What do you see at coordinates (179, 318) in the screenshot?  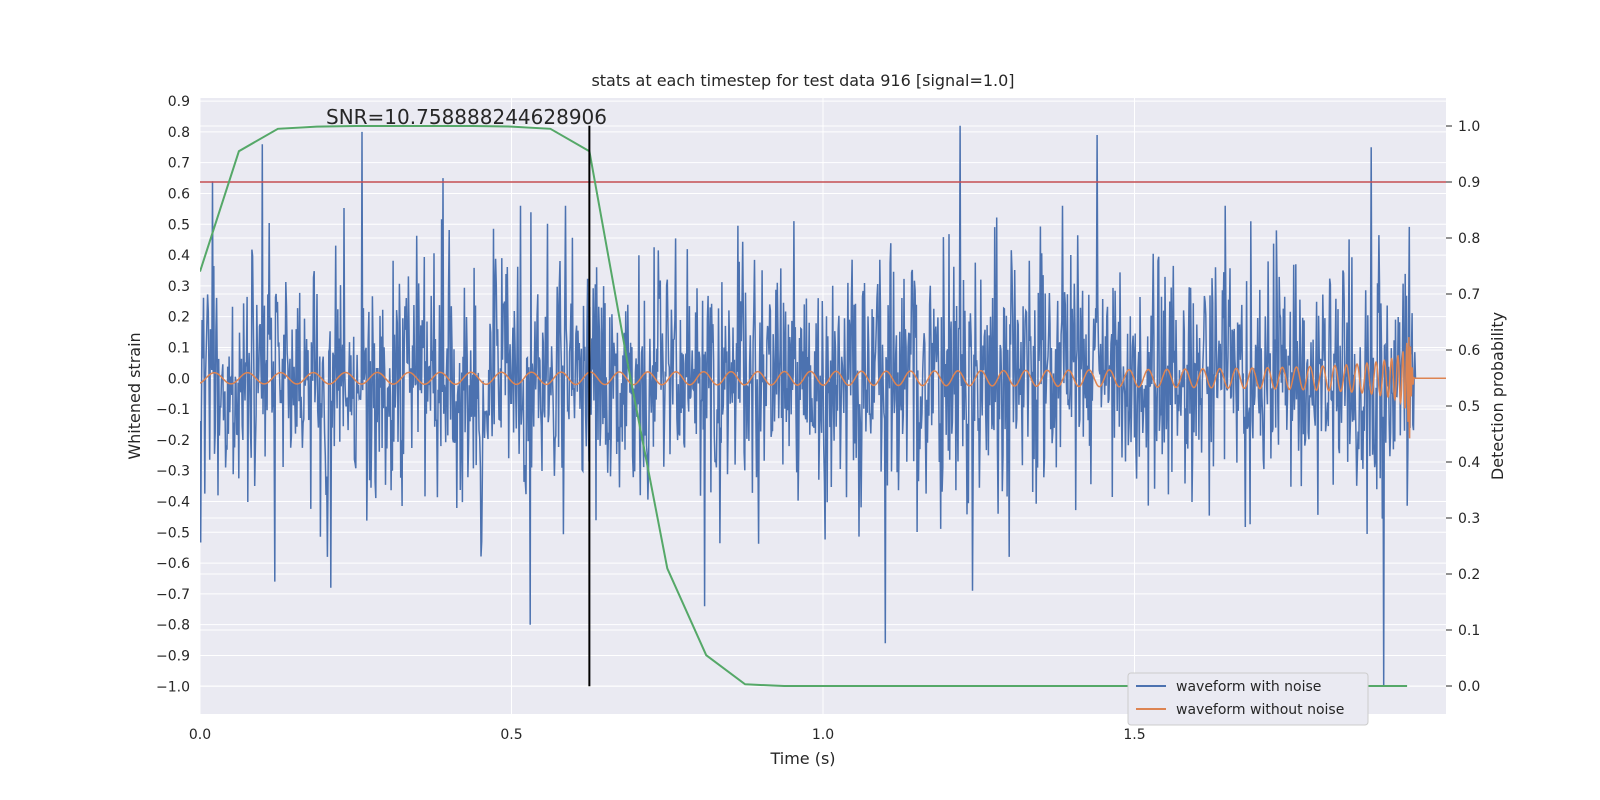 I see `y-tick-label: 0.2` at bounding box center [179, 318].